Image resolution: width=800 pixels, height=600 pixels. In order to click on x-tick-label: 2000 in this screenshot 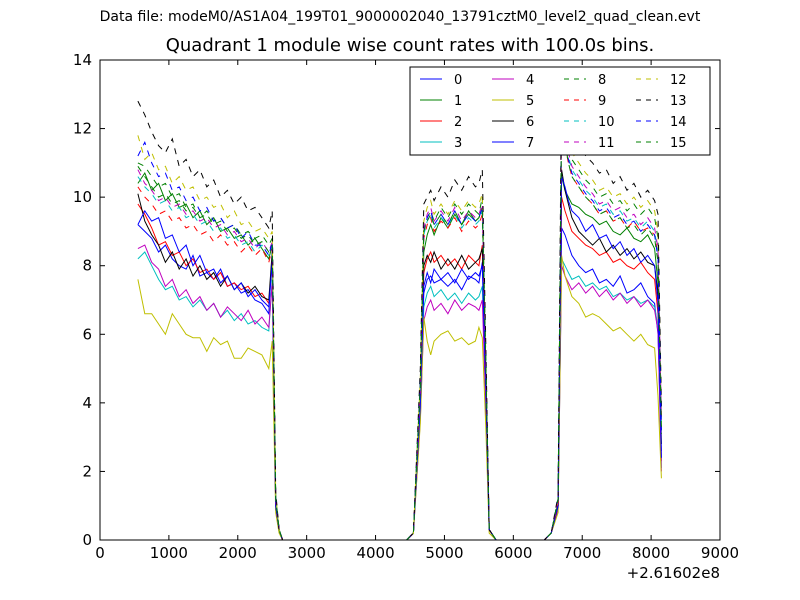, I will do `click(238, 553)`.